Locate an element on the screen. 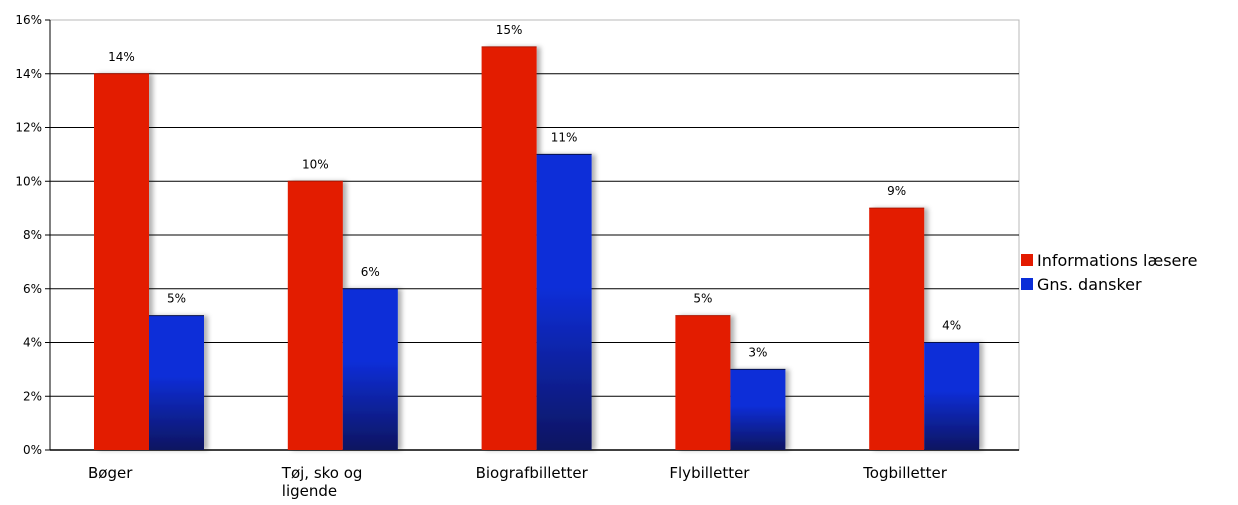  data-label: 10% is located at coordinates (315, 164).